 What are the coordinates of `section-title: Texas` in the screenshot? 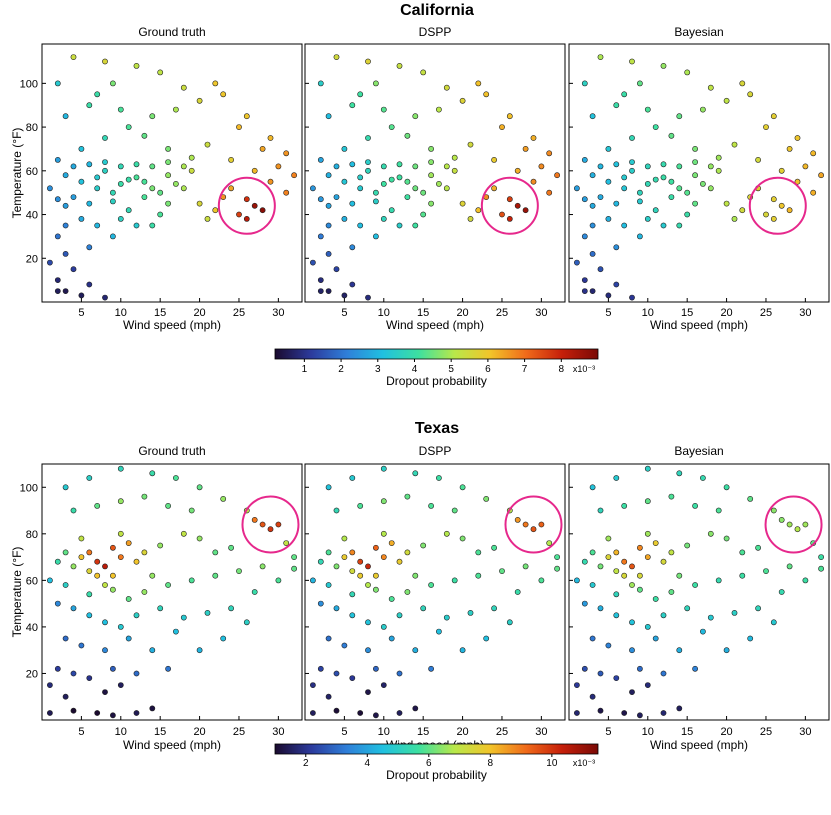 It's located at (437, 428).